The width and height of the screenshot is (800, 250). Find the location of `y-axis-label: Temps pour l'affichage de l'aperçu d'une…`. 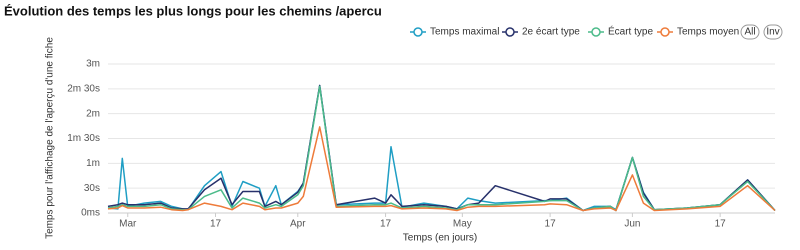

y-axis-label: Temps pour l'affichage de l'aperçu d'une… is located at coordinates (50, 138).